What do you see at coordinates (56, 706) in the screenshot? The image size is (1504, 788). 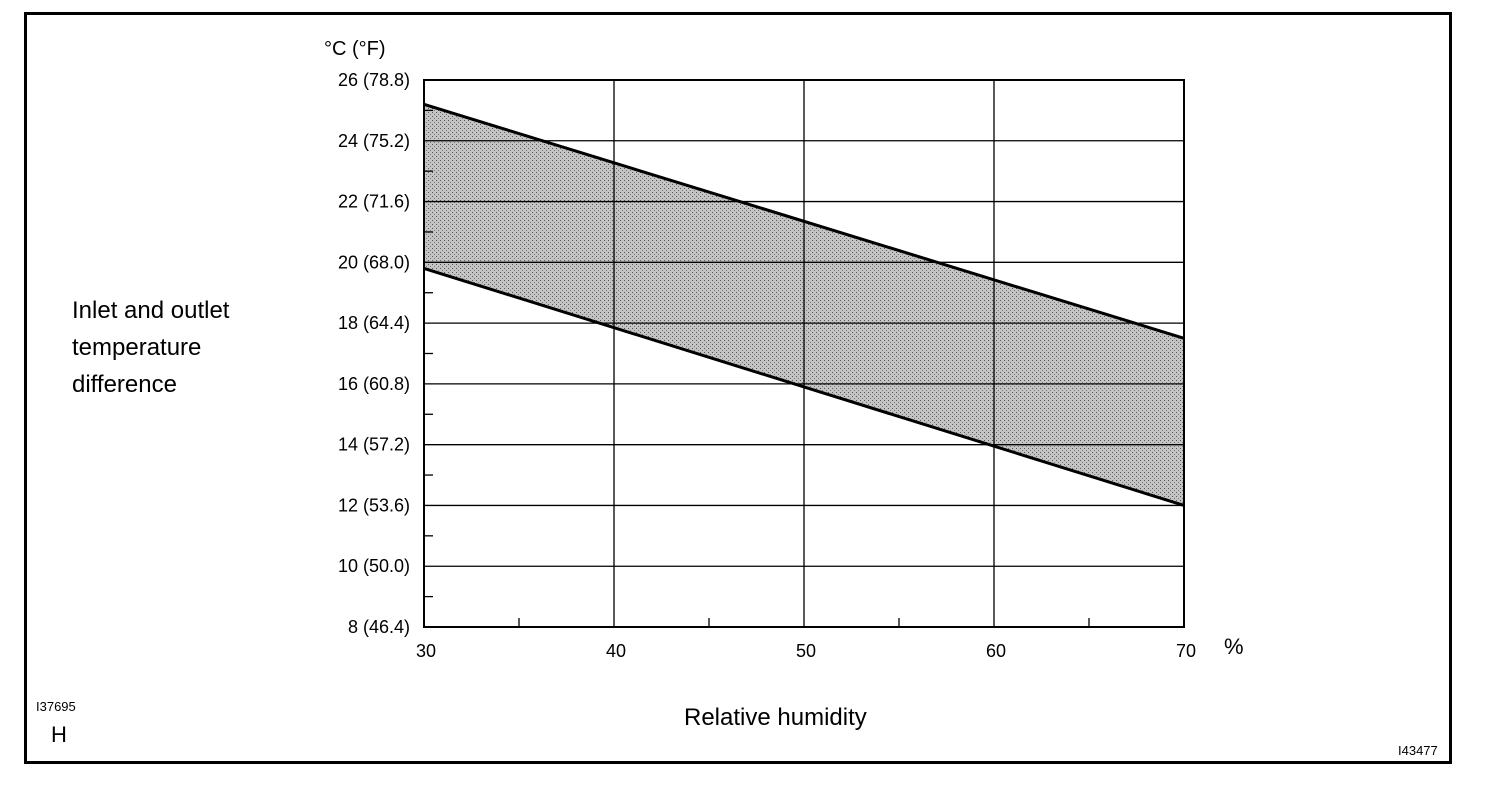 I see `figure-code-top: I37695` at bounding box center [56, 706].